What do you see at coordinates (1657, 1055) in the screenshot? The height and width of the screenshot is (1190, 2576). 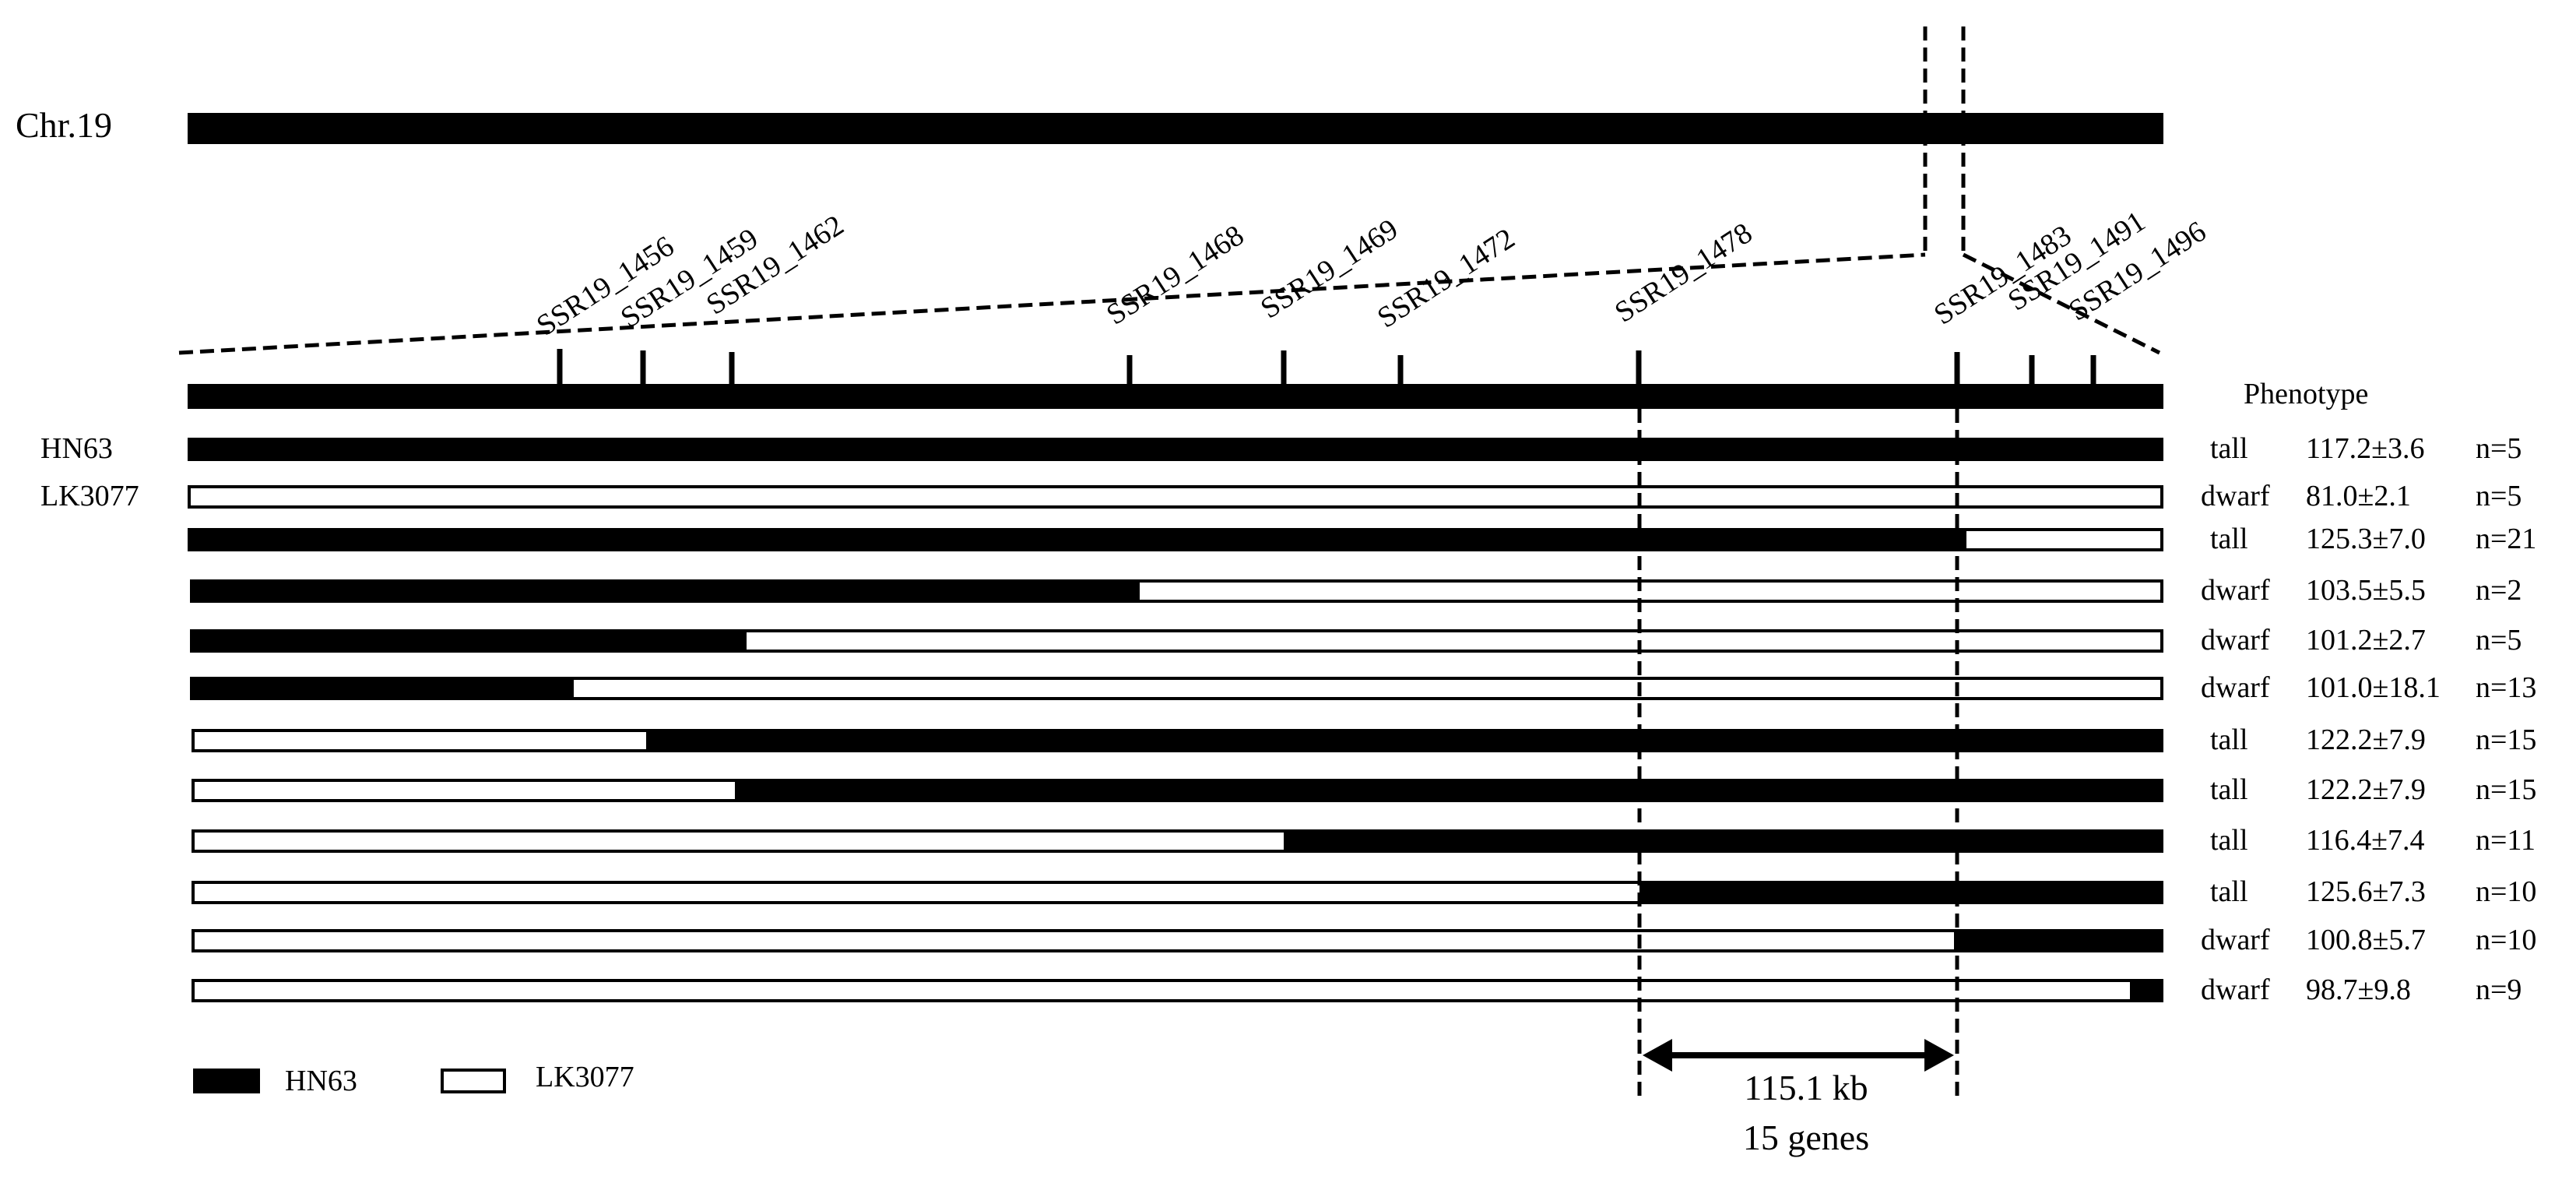 I see `interval-arrow-left-head` at bounding box center [1657, 1055].